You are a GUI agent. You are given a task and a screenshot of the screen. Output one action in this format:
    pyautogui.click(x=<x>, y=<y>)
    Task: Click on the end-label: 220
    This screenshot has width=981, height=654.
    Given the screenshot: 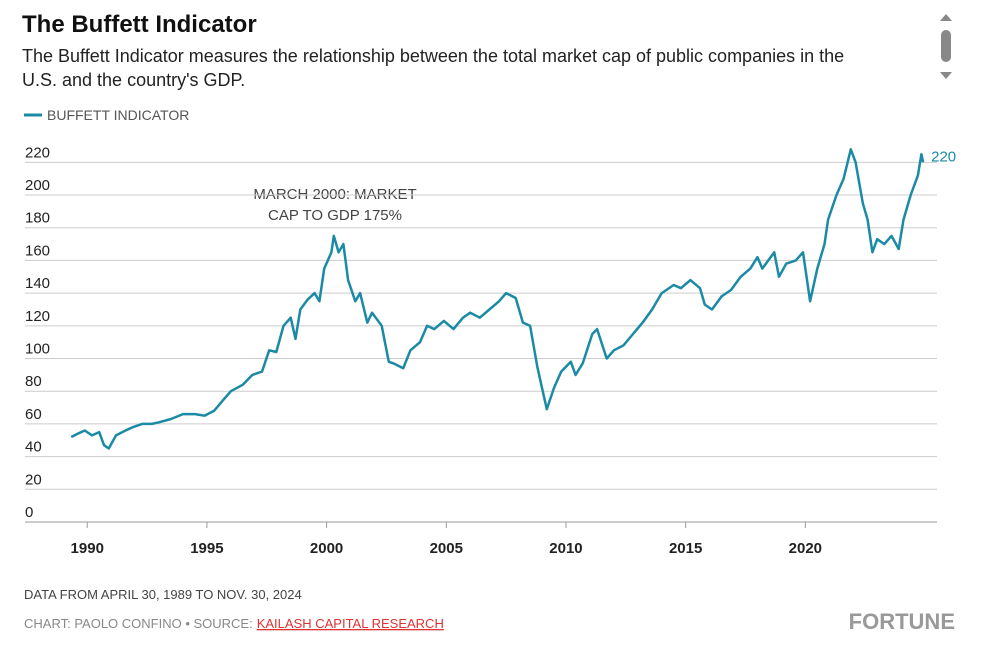 What is the action you would take?
    pyautogui.click(x=943, y=156)
    